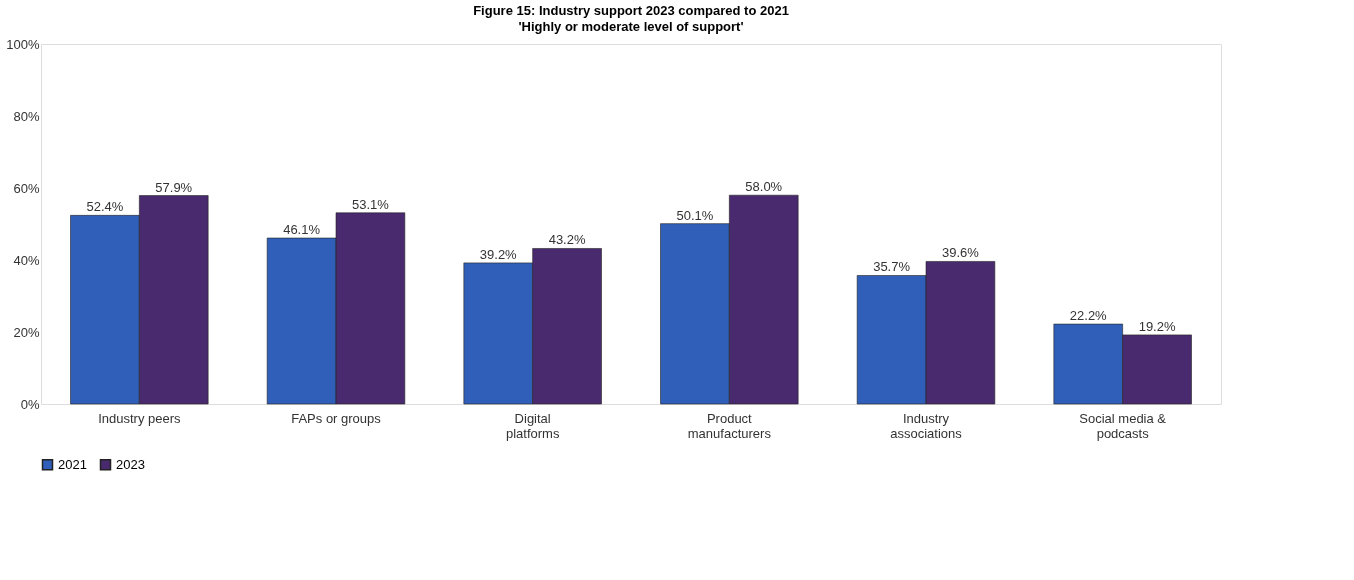 This screenshot has height=580, width=1354. Describe the element at coordinates (302, 230) in the screenshot. I see `data-label: 46.1%` at that location.